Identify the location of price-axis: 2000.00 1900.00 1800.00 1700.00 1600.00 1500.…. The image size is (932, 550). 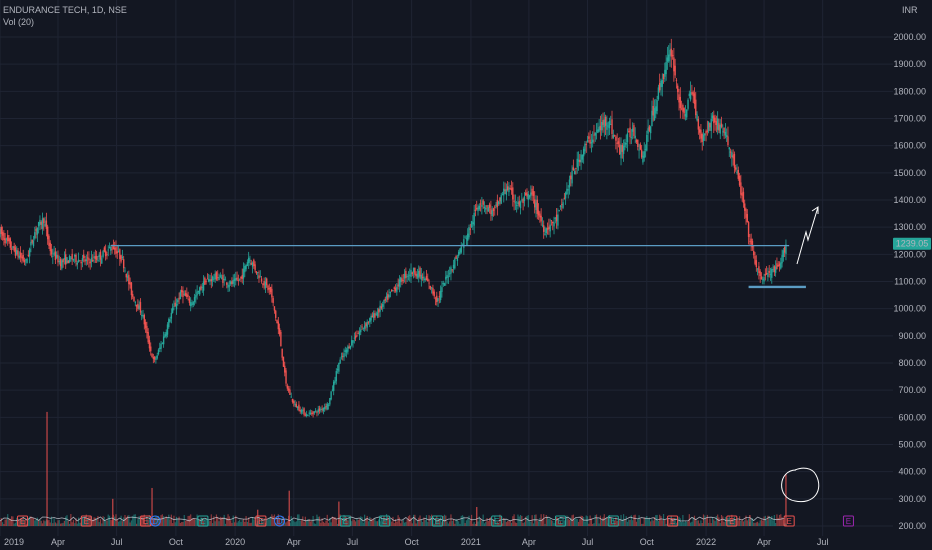
(909, 281).